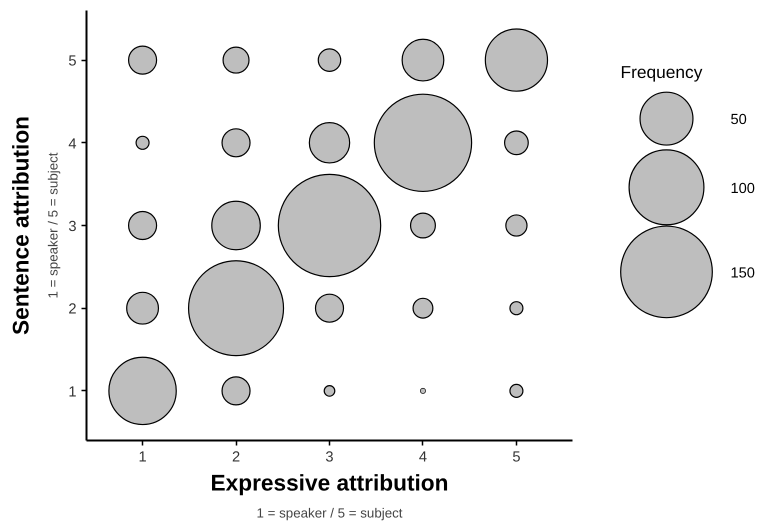 The width and height of the screenshot is (769, 525). Describe the element at coordinates (72, 392) in the screenshot. I see `y-tick-label: 1` at that location.